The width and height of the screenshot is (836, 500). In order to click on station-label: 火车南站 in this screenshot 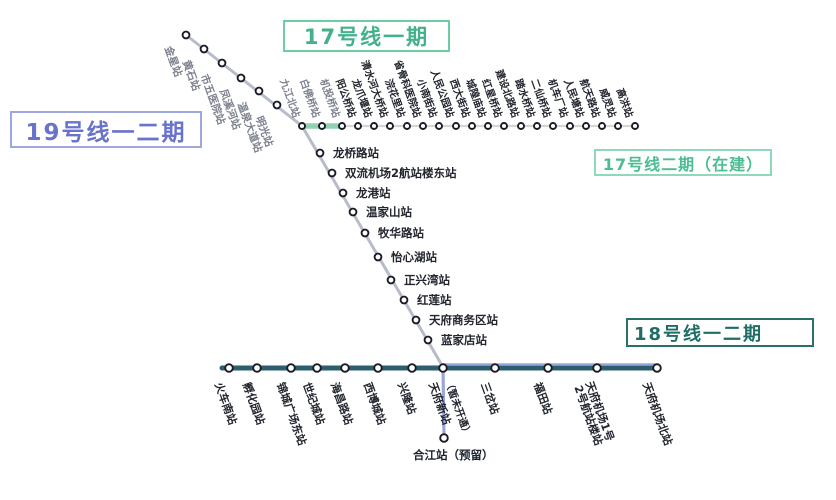, I will do `click(225, 403)`.